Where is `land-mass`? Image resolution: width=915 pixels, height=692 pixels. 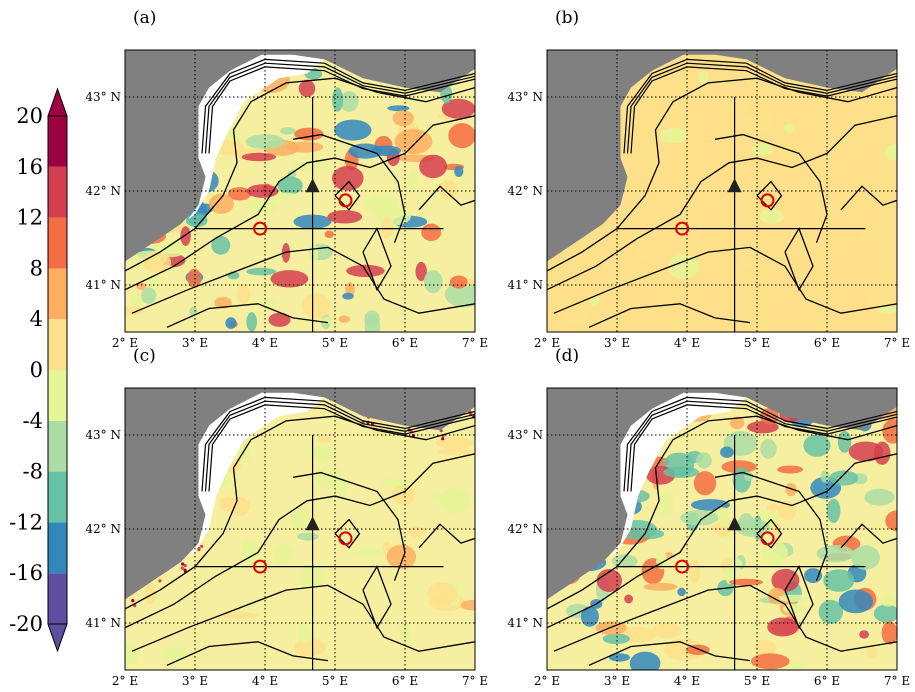
land-mass is located at coordinates (722, 494).